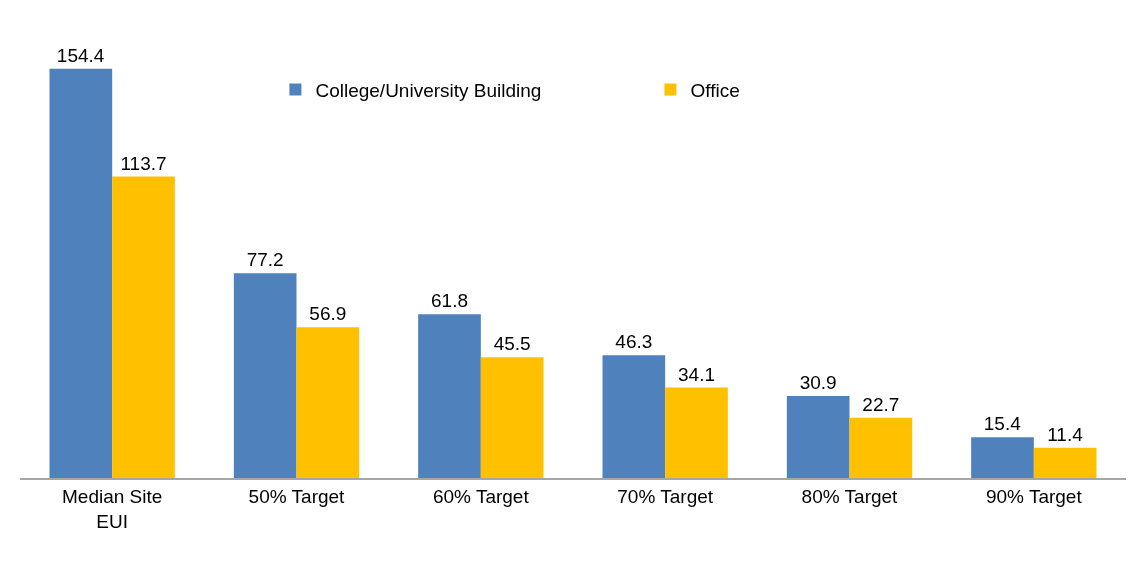  I want to click on data-label: 22.7, so click(881, 404).